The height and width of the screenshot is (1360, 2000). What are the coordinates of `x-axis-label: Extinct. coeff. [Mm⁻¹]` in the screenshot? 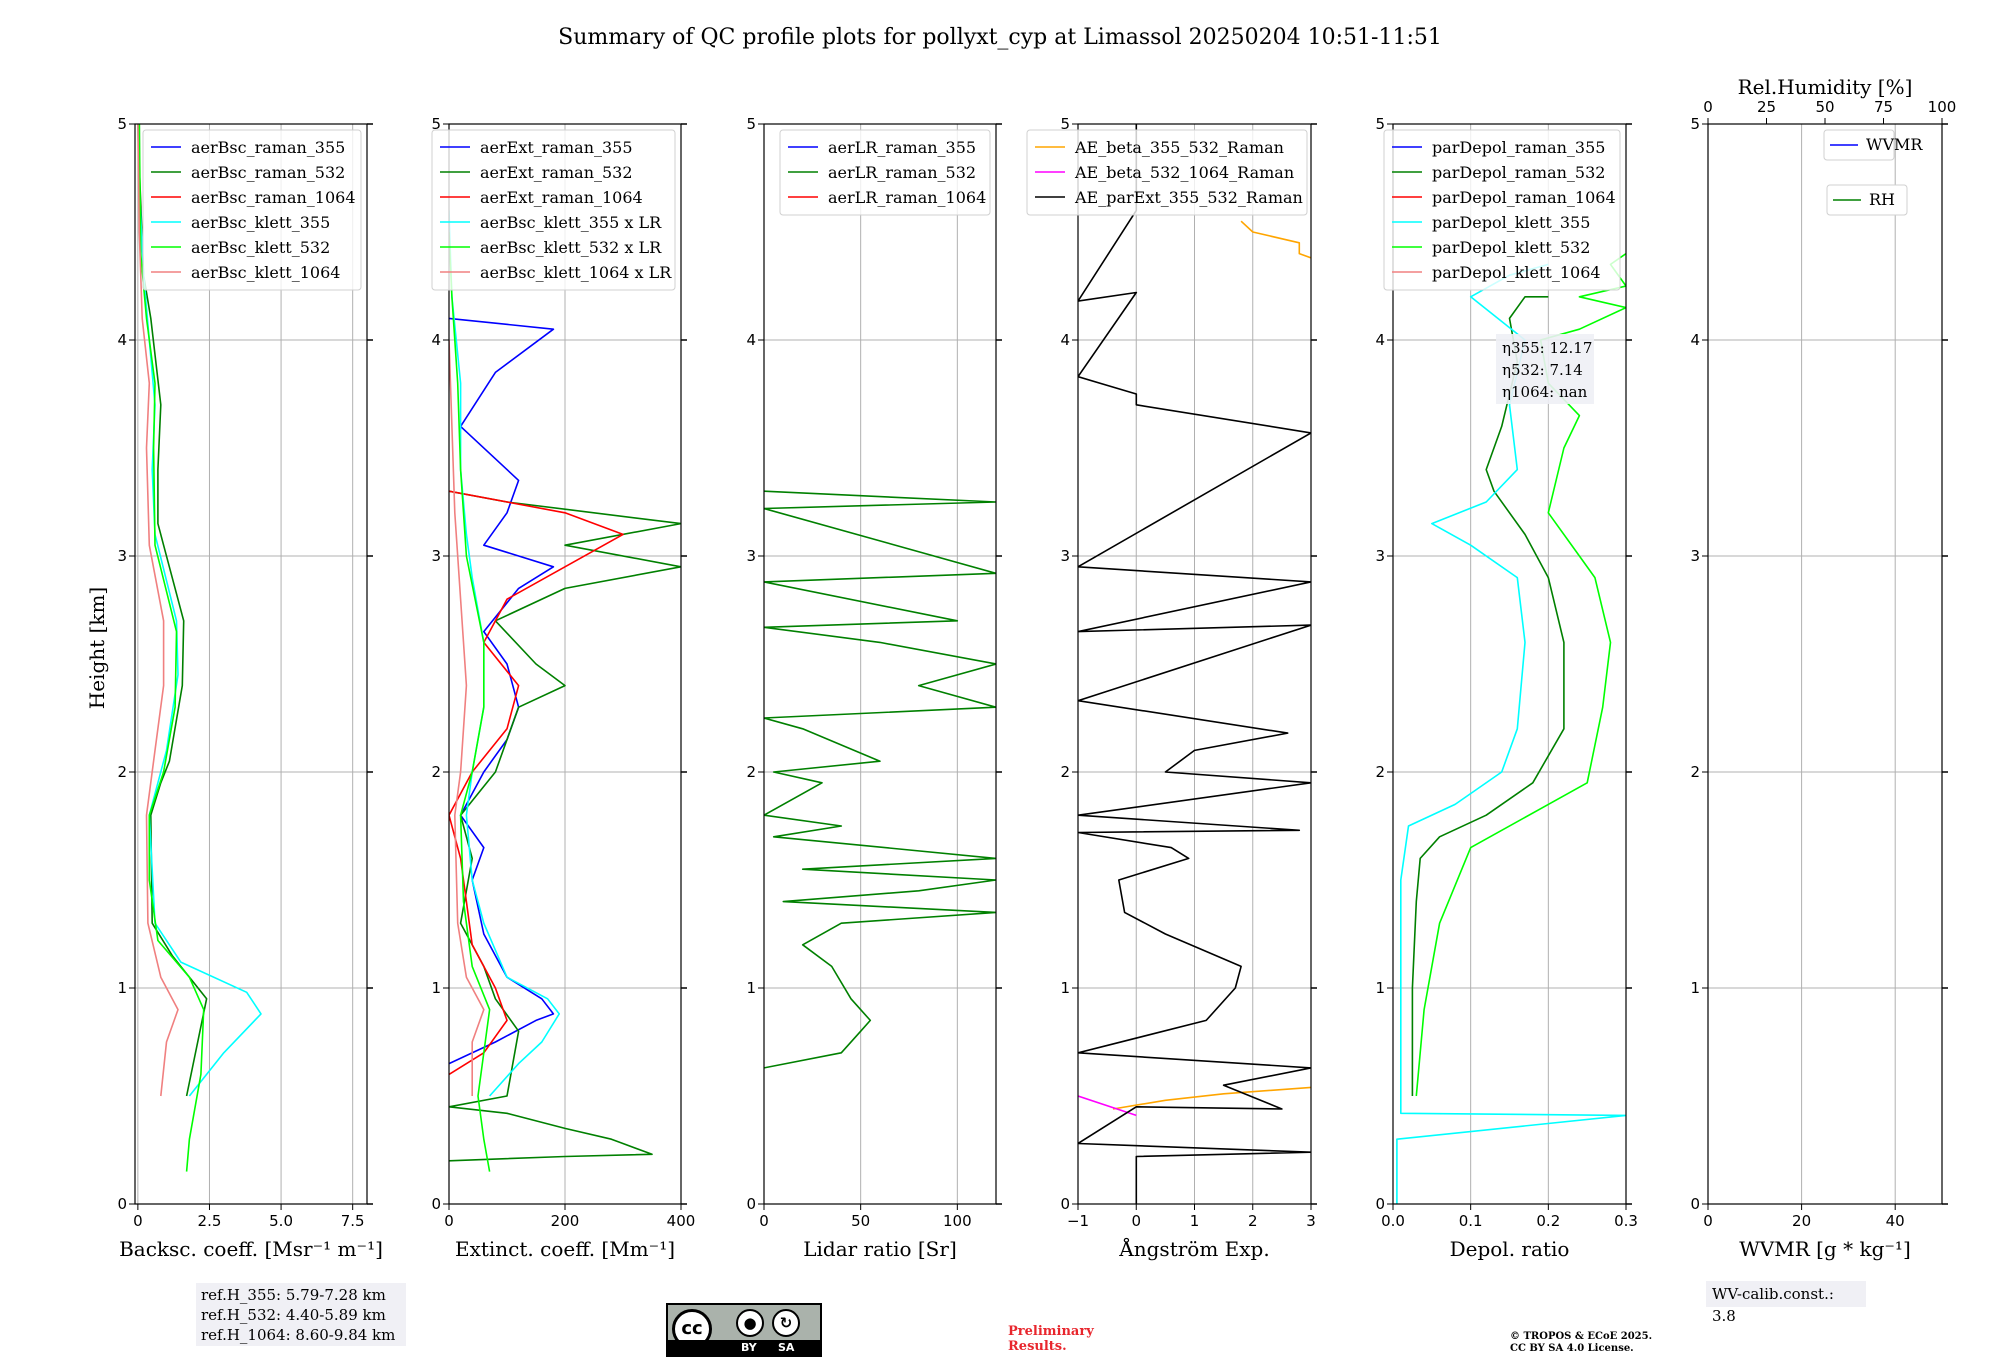 It's located at (565, 1249).